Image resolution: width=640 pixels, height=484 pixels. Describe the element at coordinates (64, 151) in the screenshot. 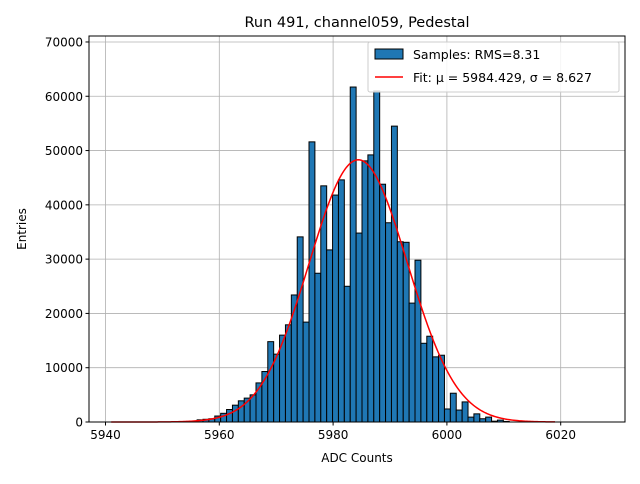

I see `y-tick-label: 50000` at that location.